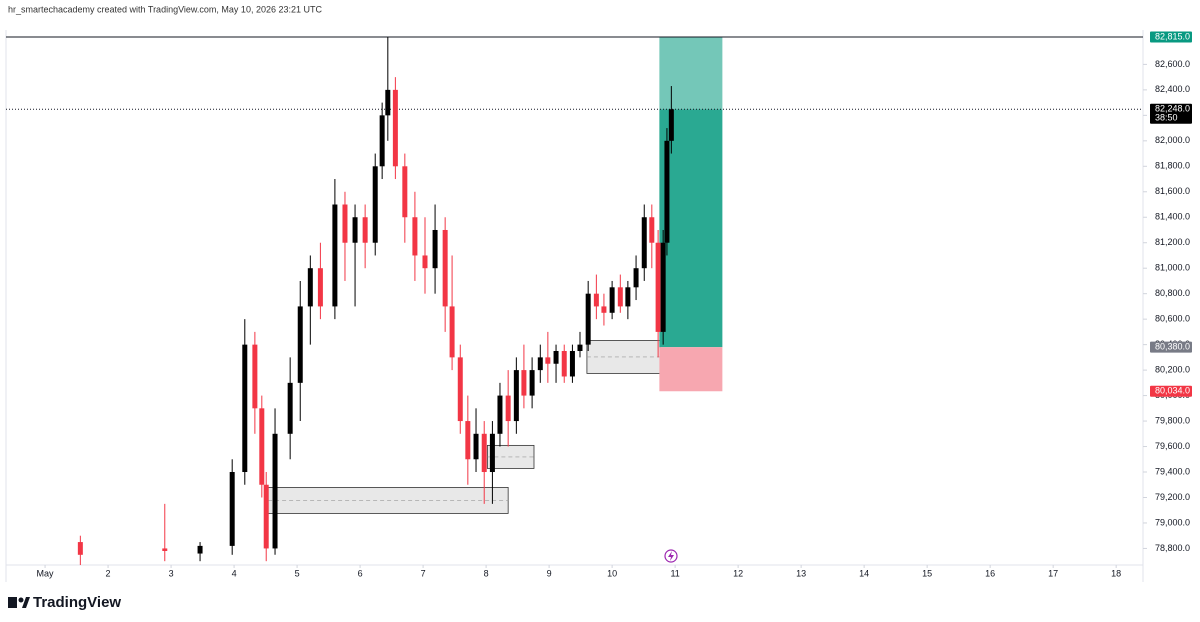  What do you see at coordinates (691, 73) in the screenshot?
I see `target-zone-upper` at bounding box center [691, 73].